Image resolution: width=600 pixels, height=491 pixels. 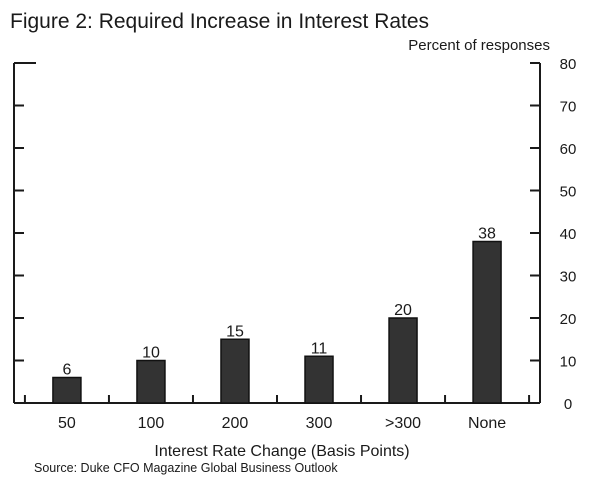 What do you see at coordinates (568, 362) in the screenshot?
I see `y-tick-label: 10` at bounding box center [568, 362].